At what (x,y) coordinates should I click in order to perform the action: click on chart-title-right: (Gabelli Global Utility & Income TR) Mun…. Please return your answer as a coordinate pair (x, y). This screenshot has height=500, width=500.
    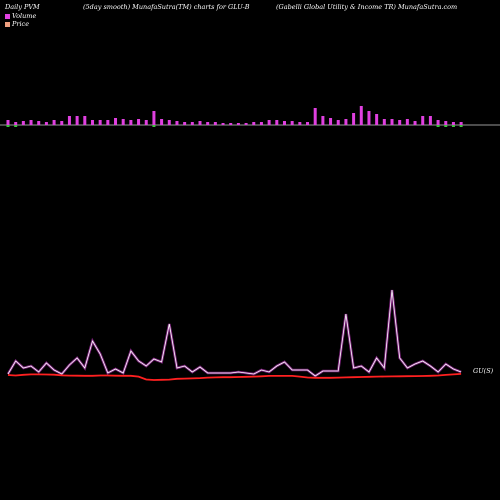
    Looking at the image, I should click on (367, 7).